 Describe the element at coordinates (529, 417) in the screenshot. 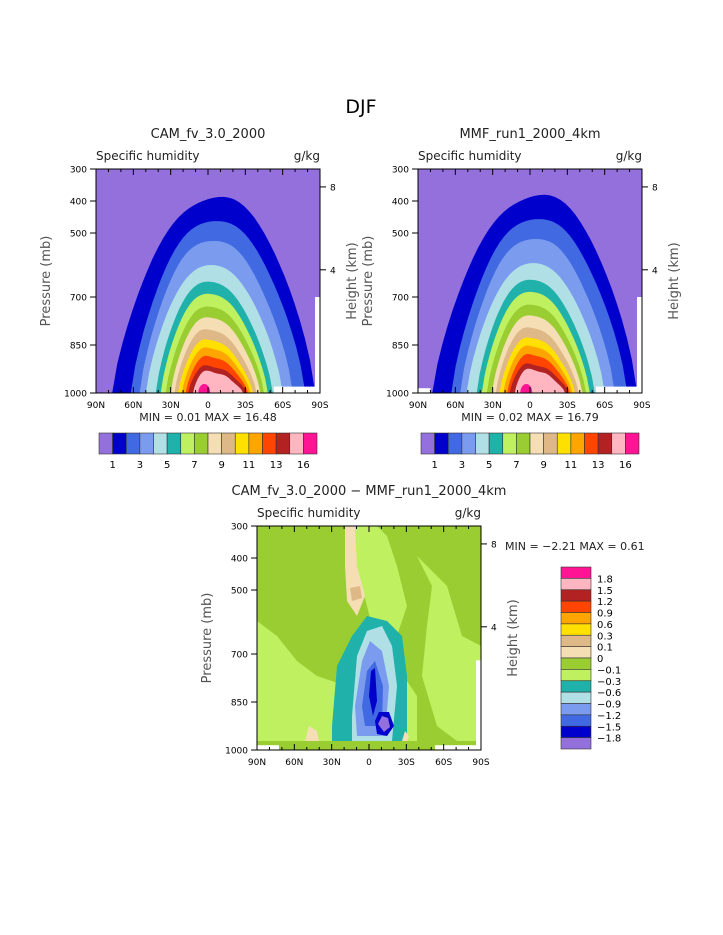

I see `min-max-readout: MIN = 0.02 MAX = 16.79` at that location.